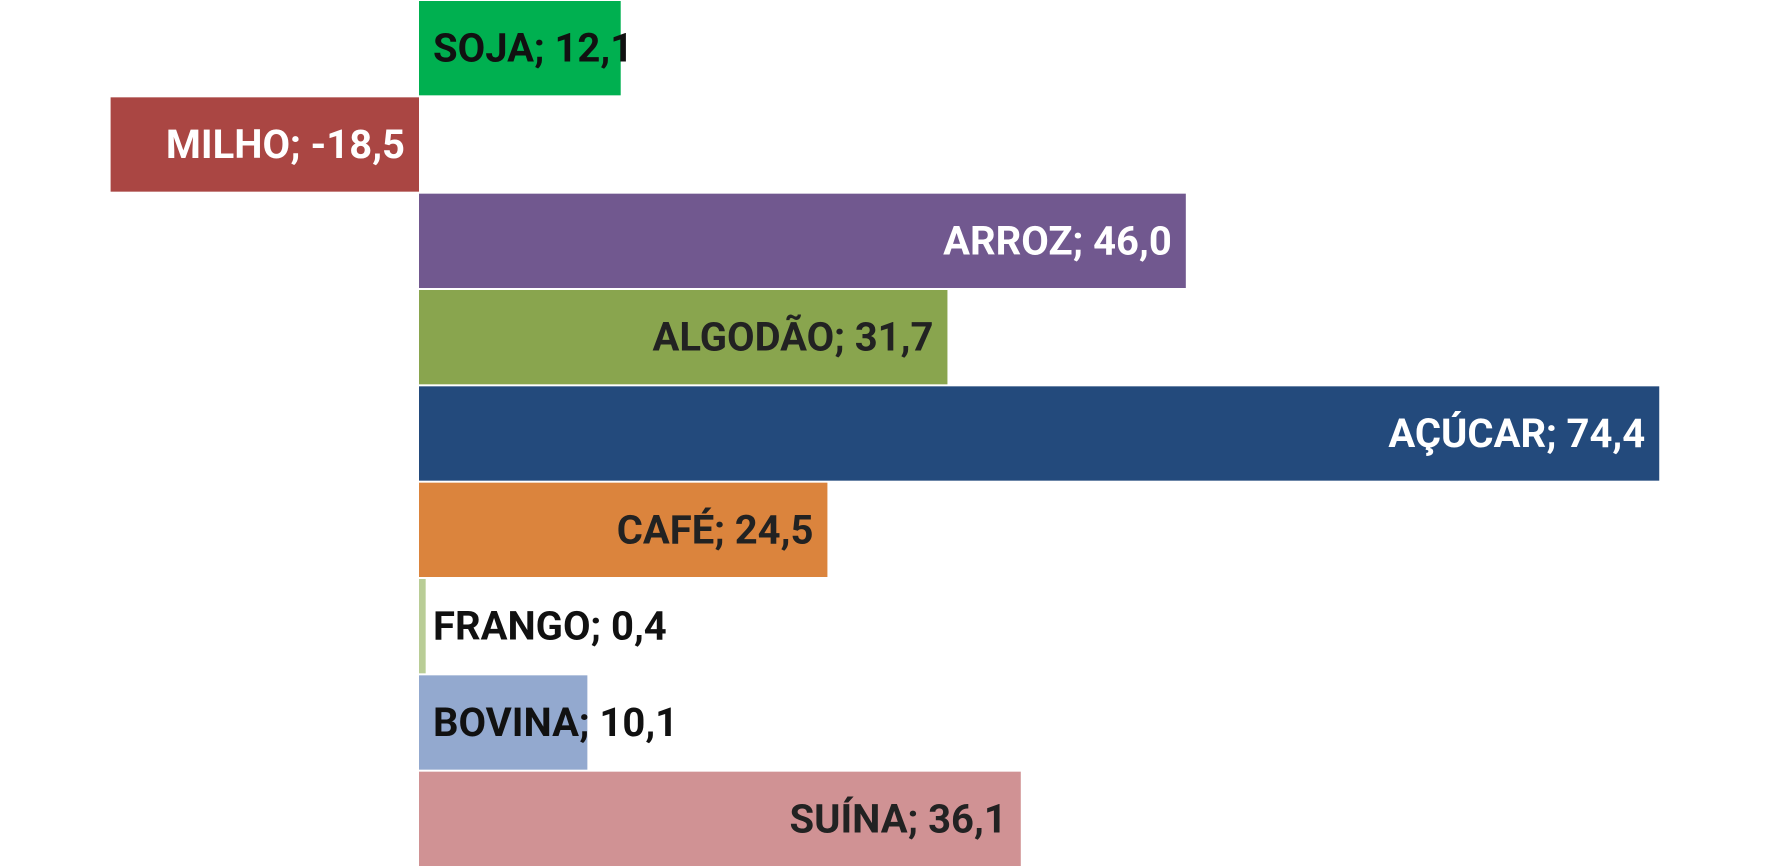  What do you see at coordinates (715, 529) in the screenshot?
I see `value-label: CAFÉ; 24,5` at bounding box center [715, 529].